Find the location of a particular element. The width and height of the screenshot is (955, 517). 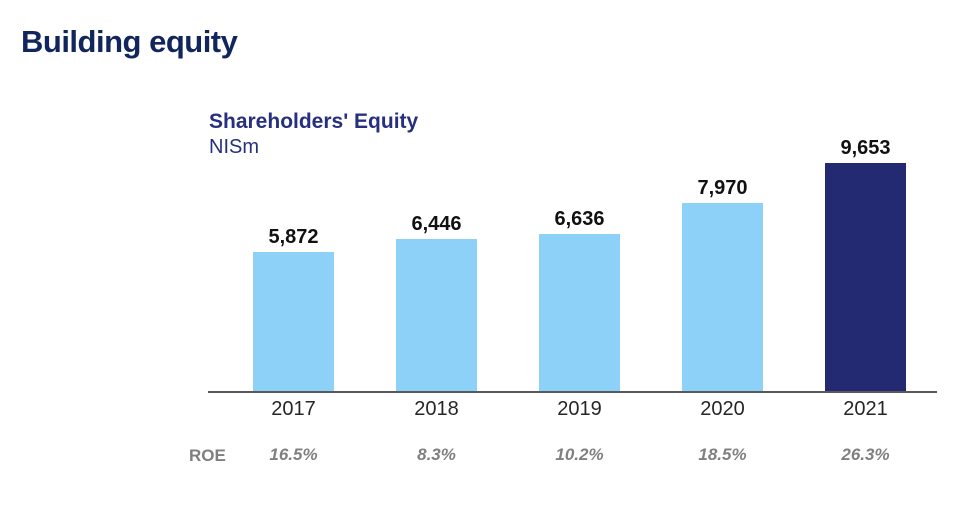

bar-column-2021: 9,653 is located at coordinates (865, 264).